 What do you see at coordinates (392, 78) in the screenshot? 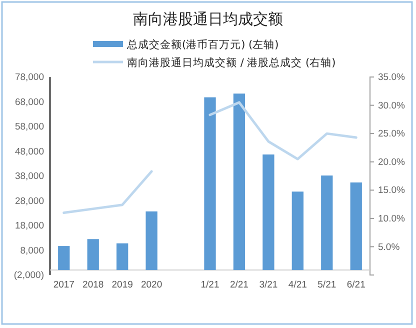
I see `y2-tick-label: 35.0%` at bounding box center [392, 78].